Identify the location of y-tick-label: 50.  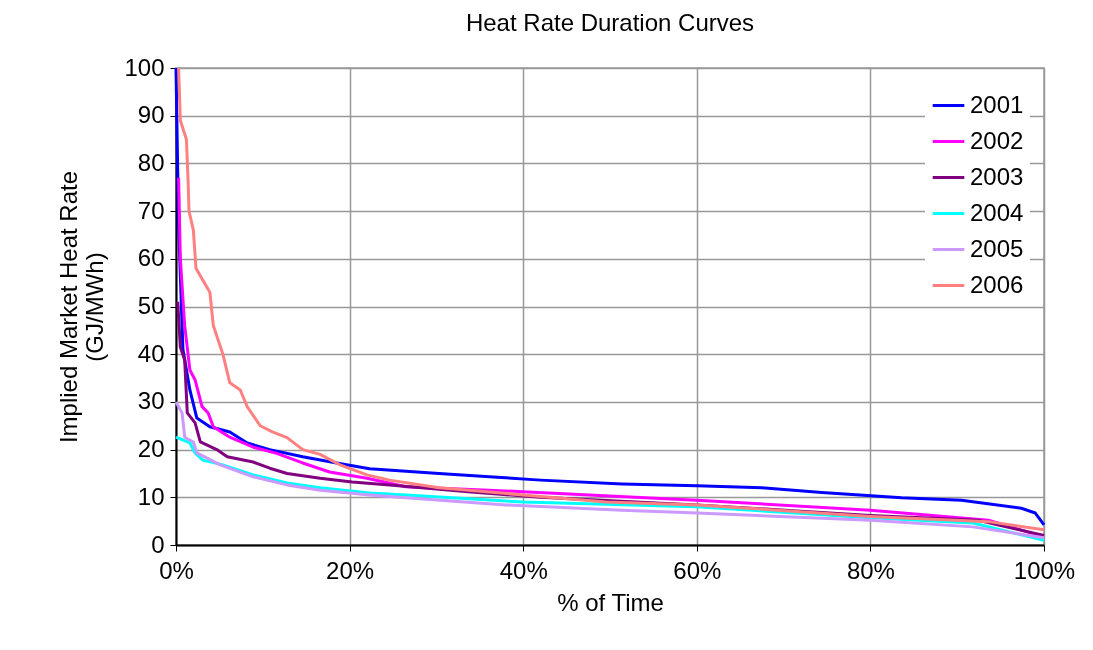
(151, 305).